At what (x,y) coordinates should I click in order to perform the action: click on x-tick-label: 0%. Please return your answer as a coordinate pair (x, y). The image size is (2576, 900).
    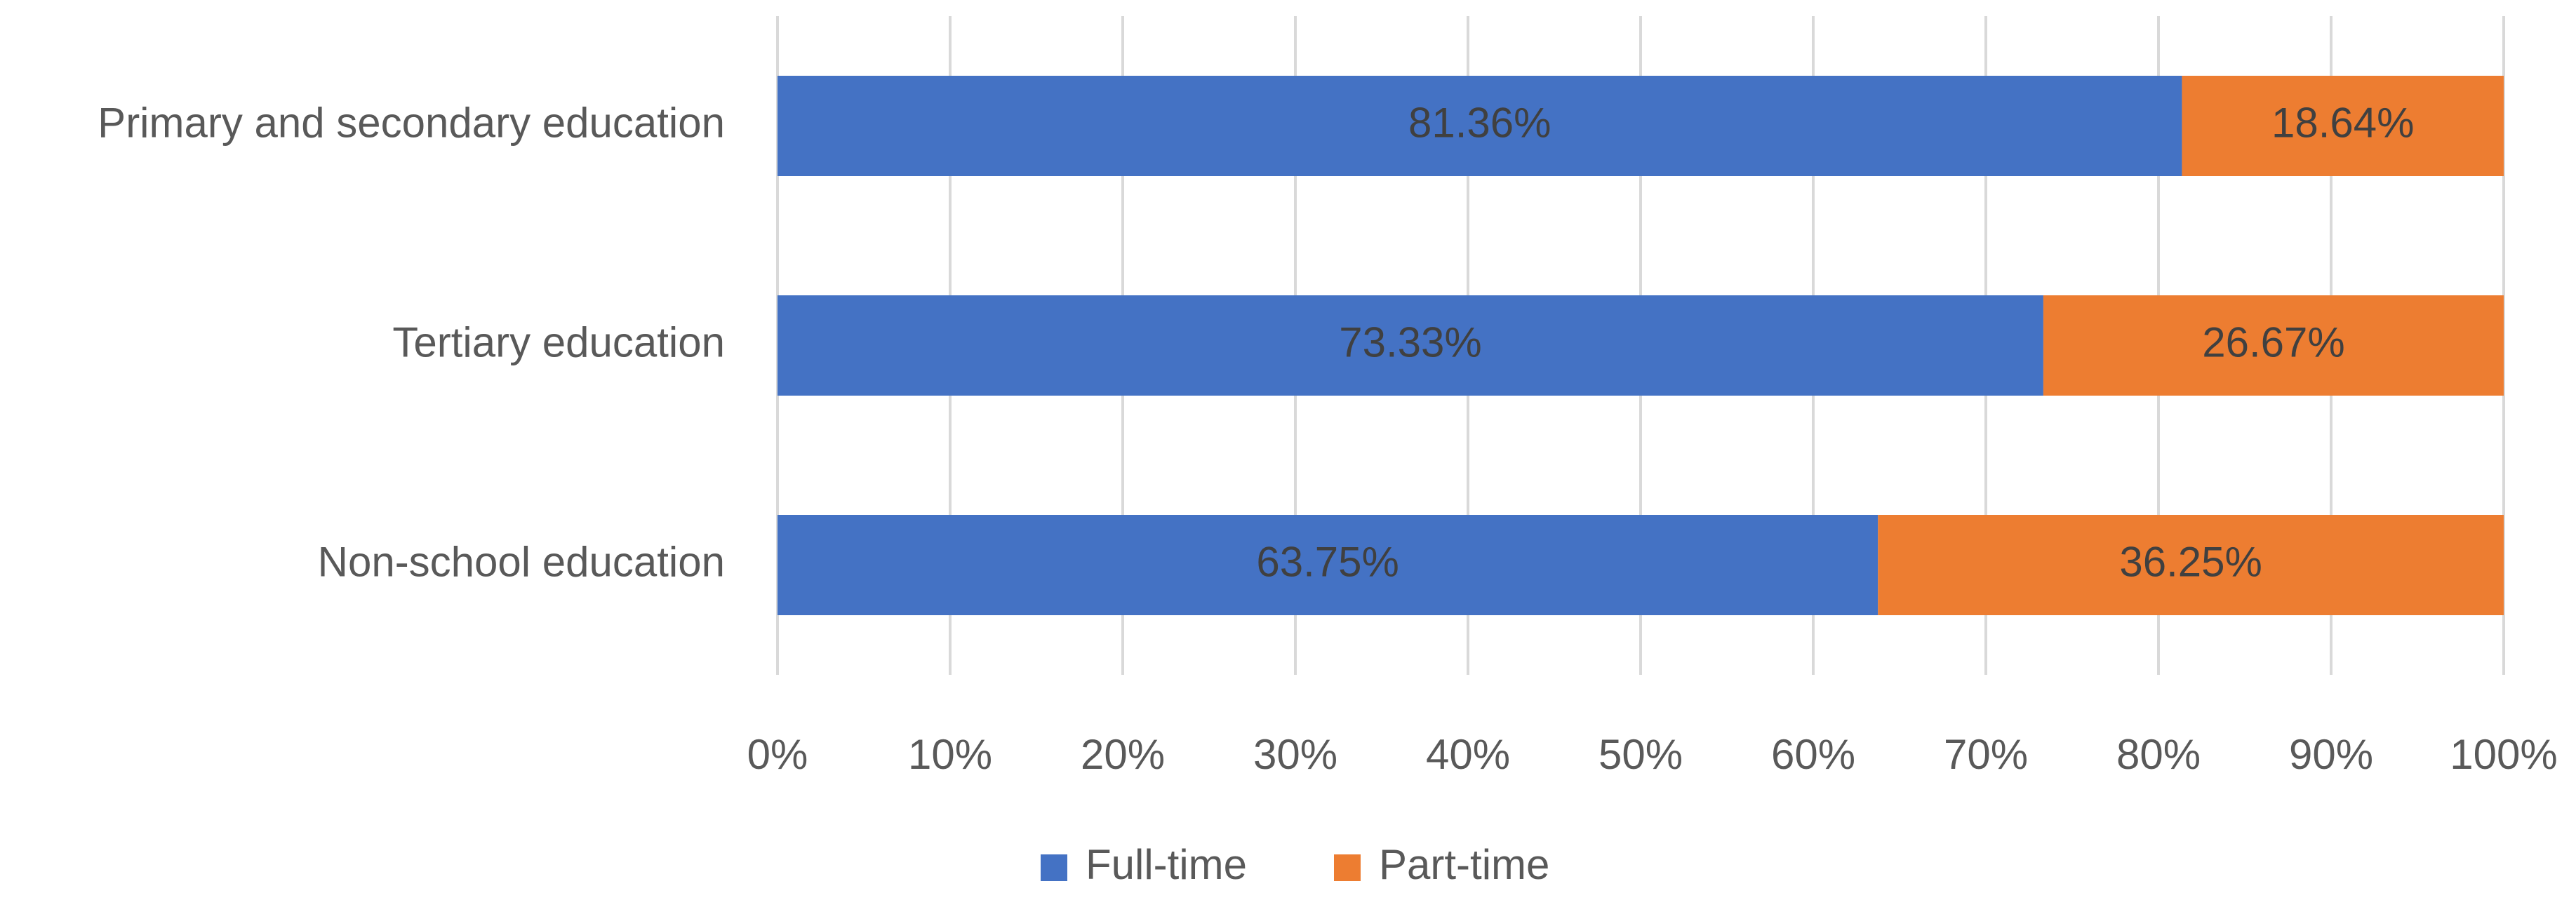
    Looking at the image, I should click on (778, 754).